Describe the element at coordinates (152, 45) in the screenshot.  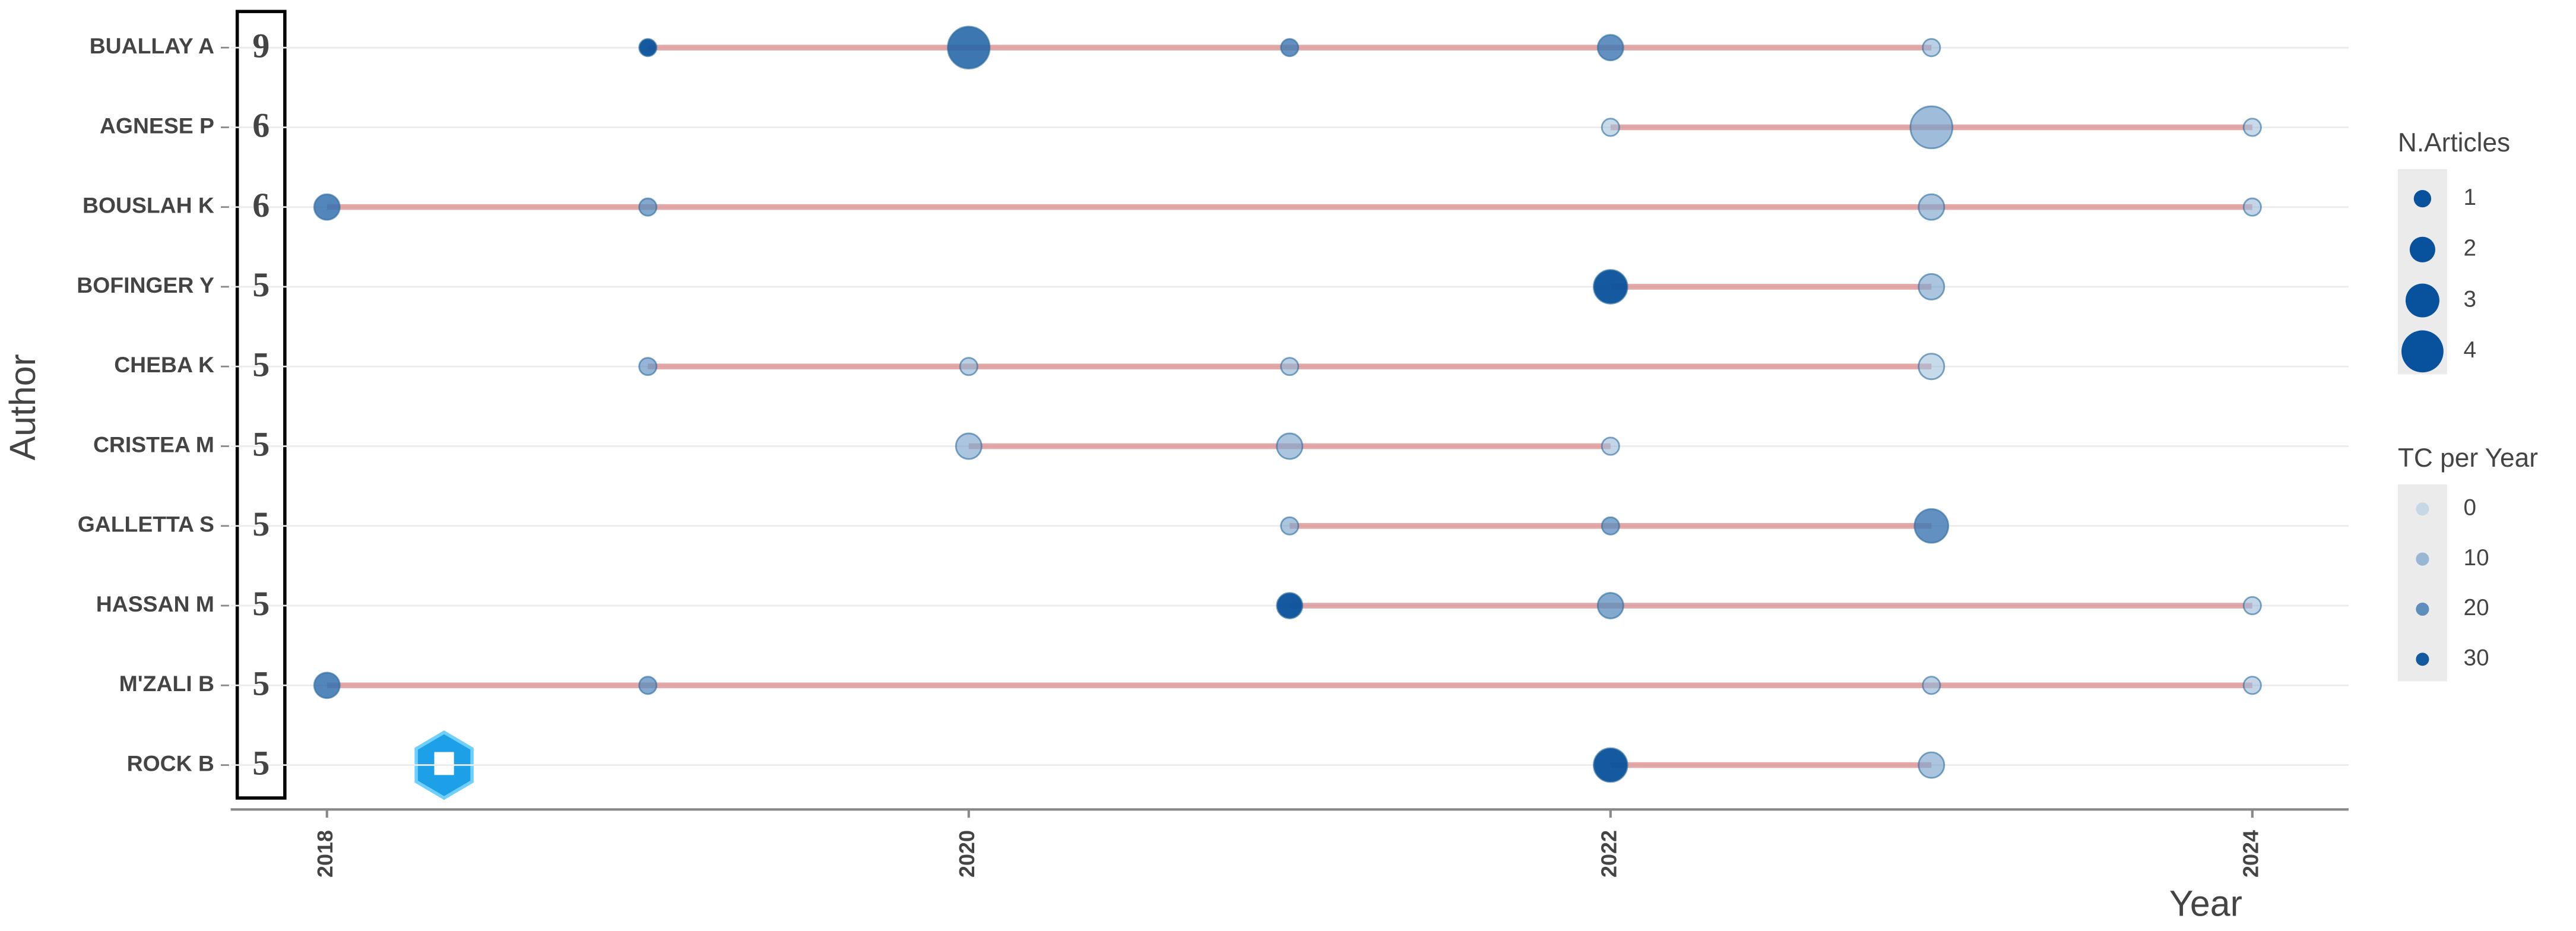
I see `y-tick-label: BUALLAY A` at that location.